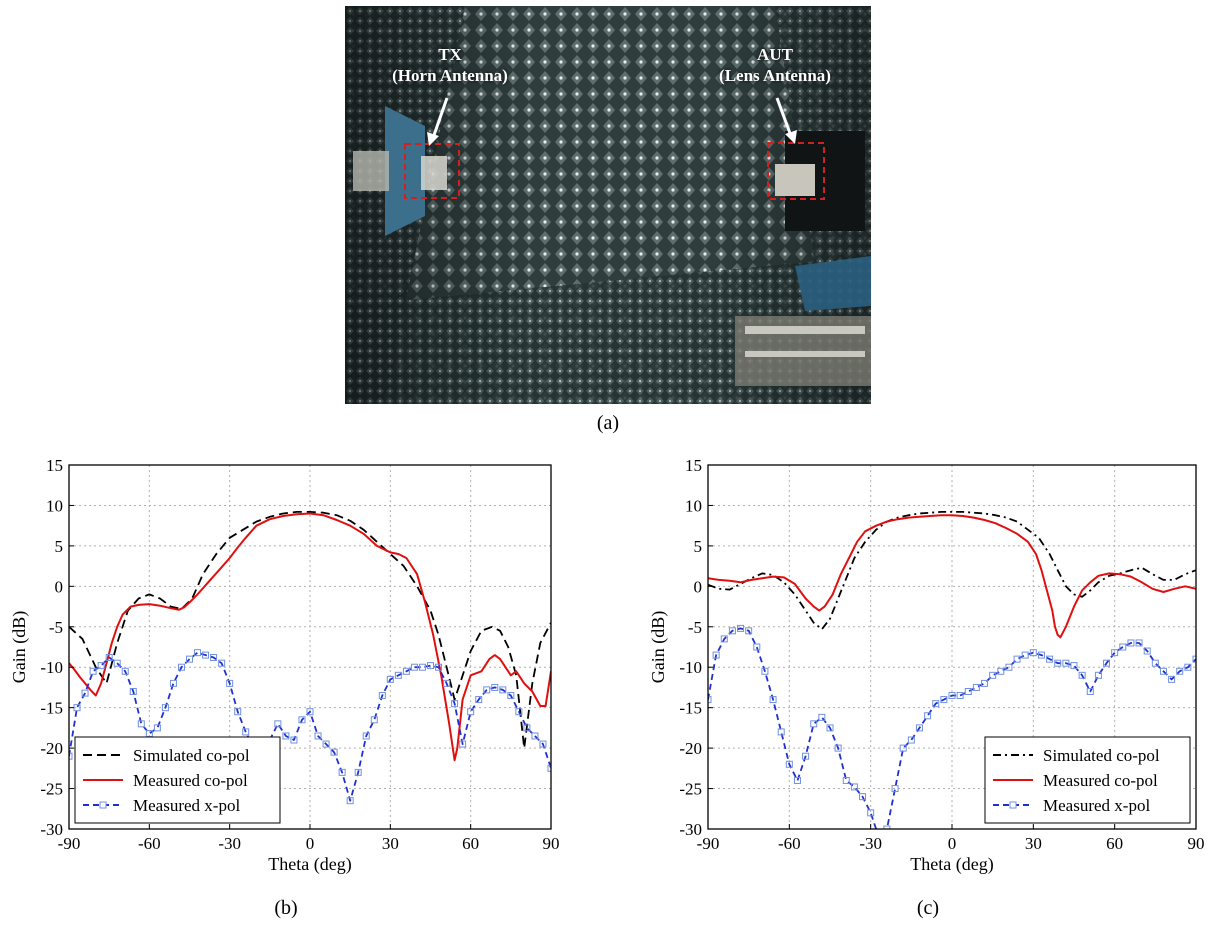 This screenshot has width=1214, height=930. I want to click on chart-b-ytick-label: -15, so click(51, 708).